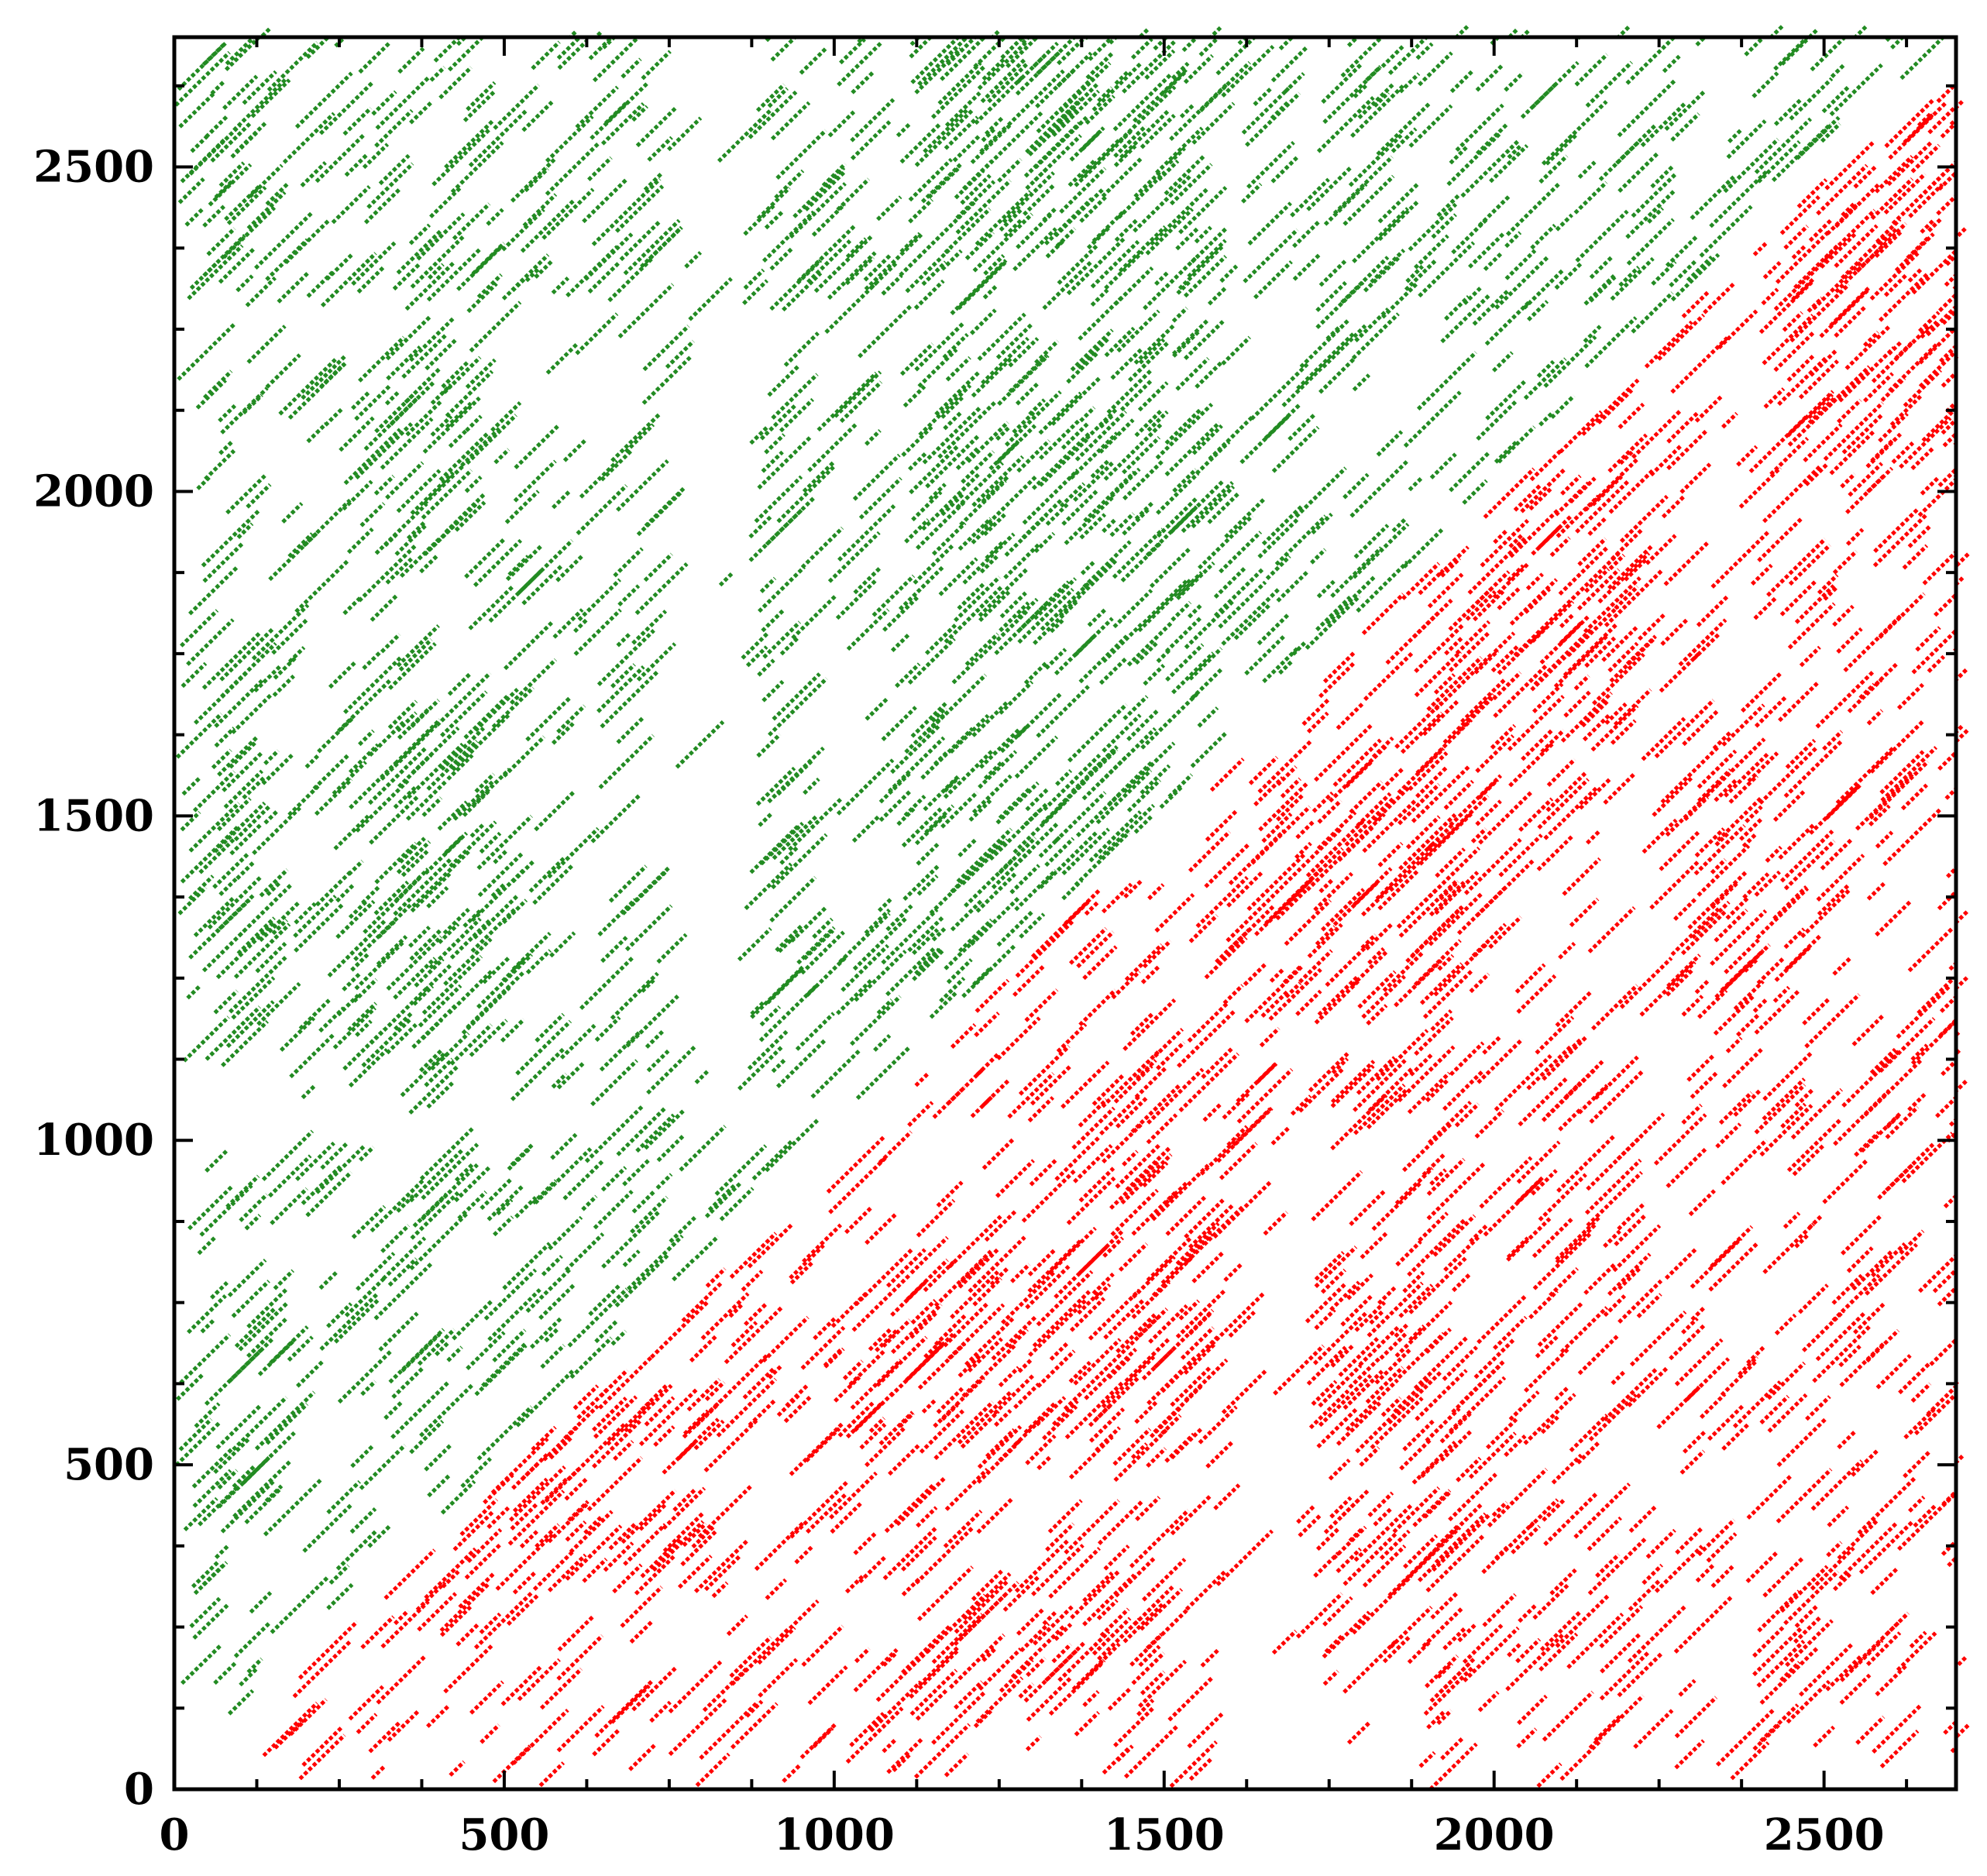 This screenshot has width=1987, height=1876. Describe the element at coordinates (1494, 1835) in the screenshot. I see `x-tick-label: 2000` at that location.